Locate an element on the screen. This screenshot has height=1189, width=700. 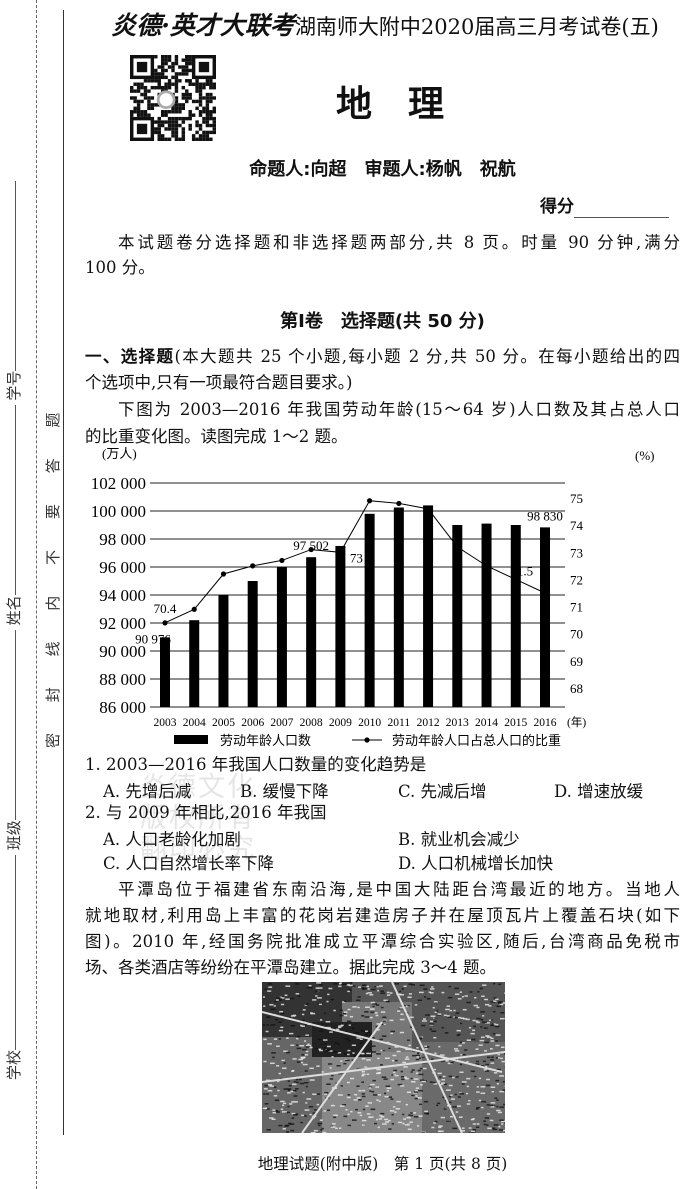
q2-option-a: A. 人口老龄化加剧 is located at coordinates (172, 839).